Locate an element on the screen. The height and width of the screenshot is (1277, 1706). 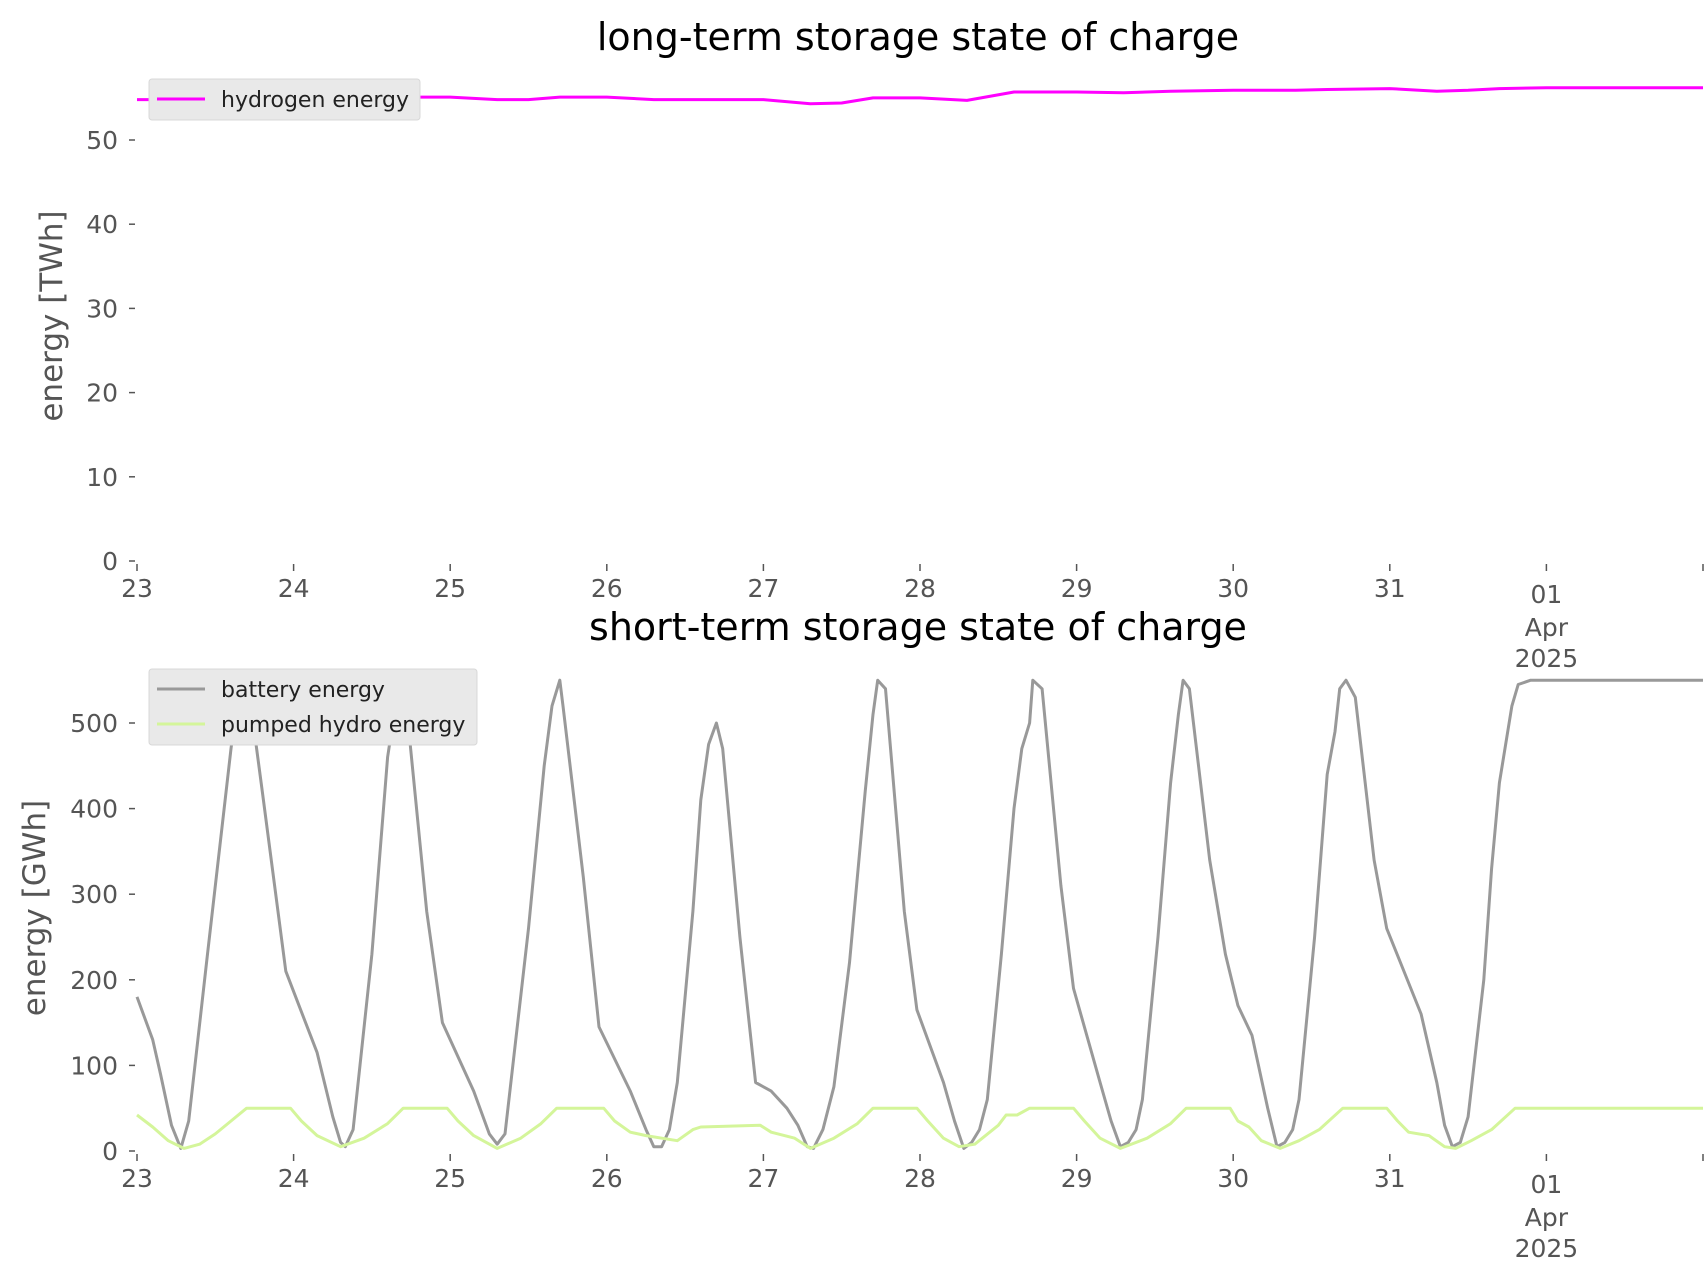
legend-entry: pumped hydro energy is located at coordinates (343, 725).